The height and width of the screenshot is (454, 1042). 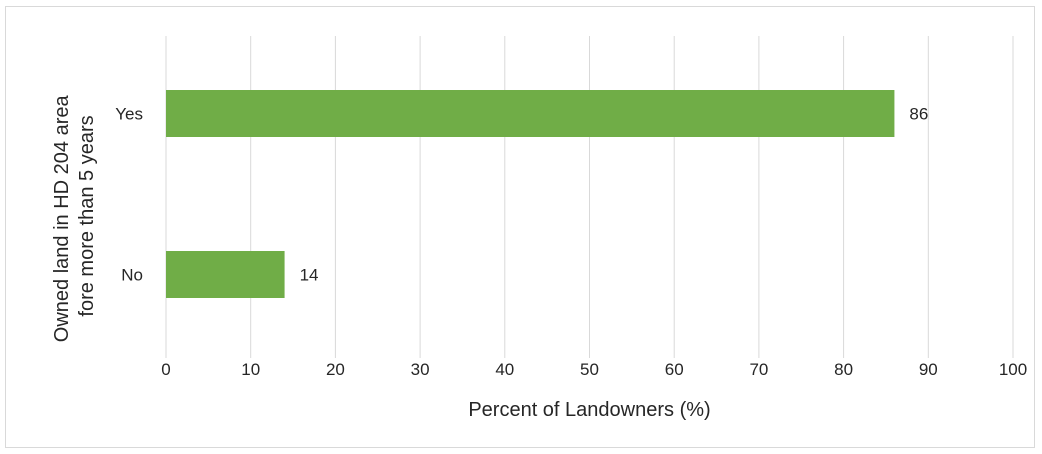 I want to click on data-label-yes: 86, so click(x=918, y=114).